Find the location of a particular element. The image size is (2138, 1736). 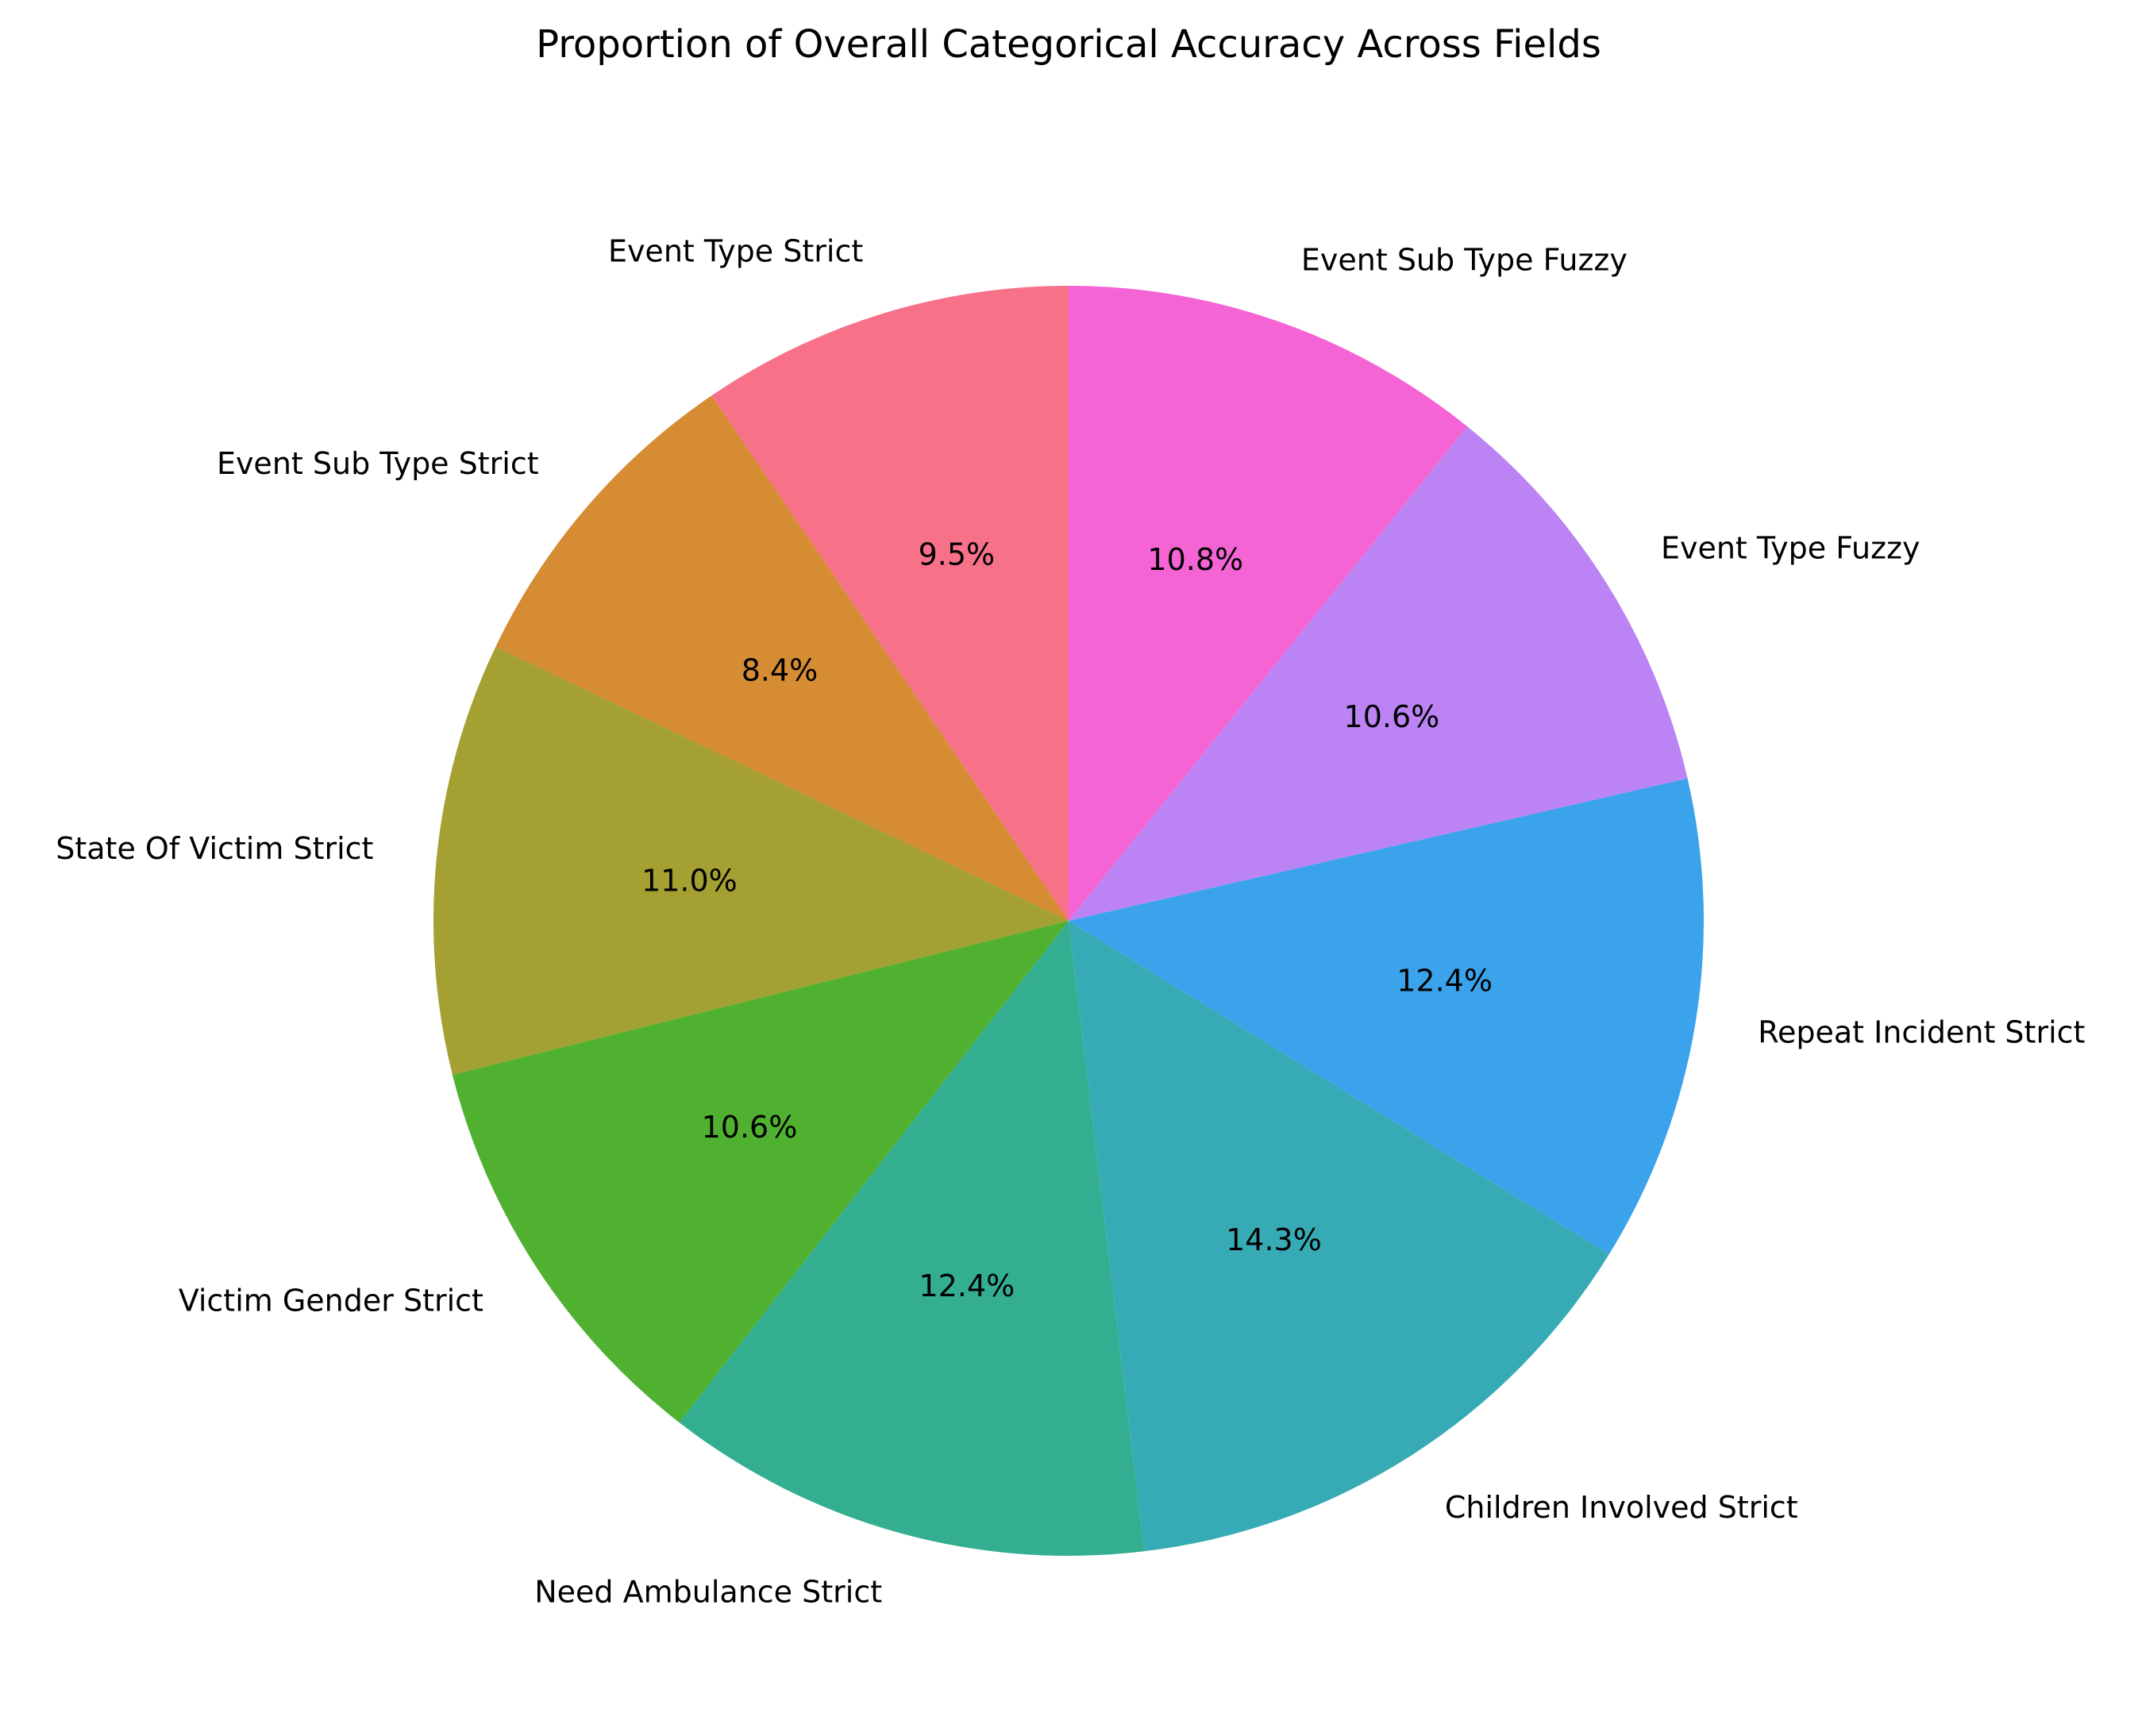

pie-slice-victim-gender-strict is located at coordinates (760, 1172).